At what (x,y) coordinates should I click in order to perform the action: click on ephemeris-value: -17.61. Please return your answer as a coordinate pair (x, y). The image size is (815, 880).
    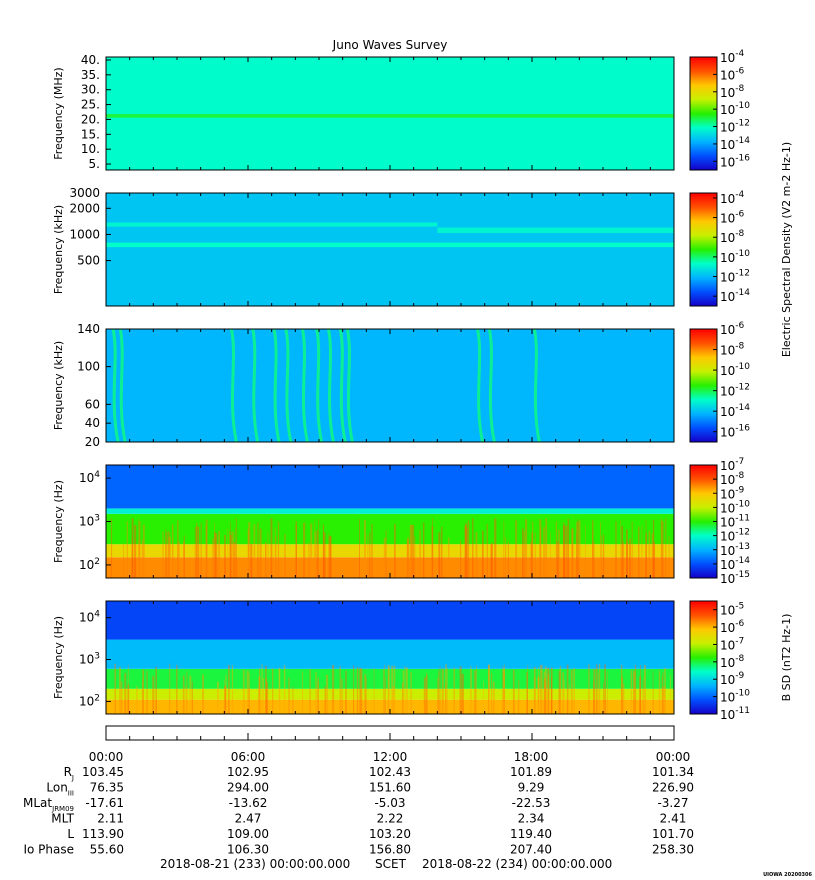
    Looking at the image, I should click on (104, 803).